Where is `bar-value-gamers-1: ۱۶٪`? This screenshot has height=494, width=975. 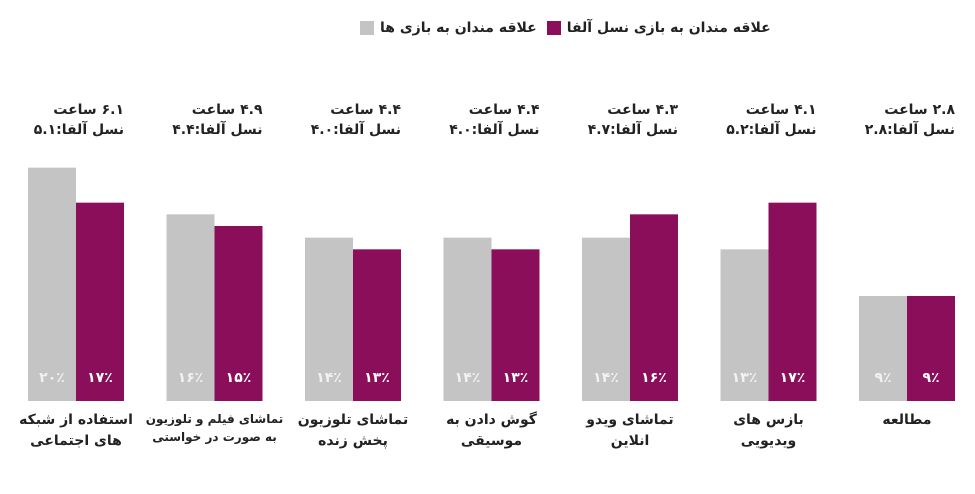
bar-value-gamers-1: ۱۶٪ is located at coordinates (190, 378).